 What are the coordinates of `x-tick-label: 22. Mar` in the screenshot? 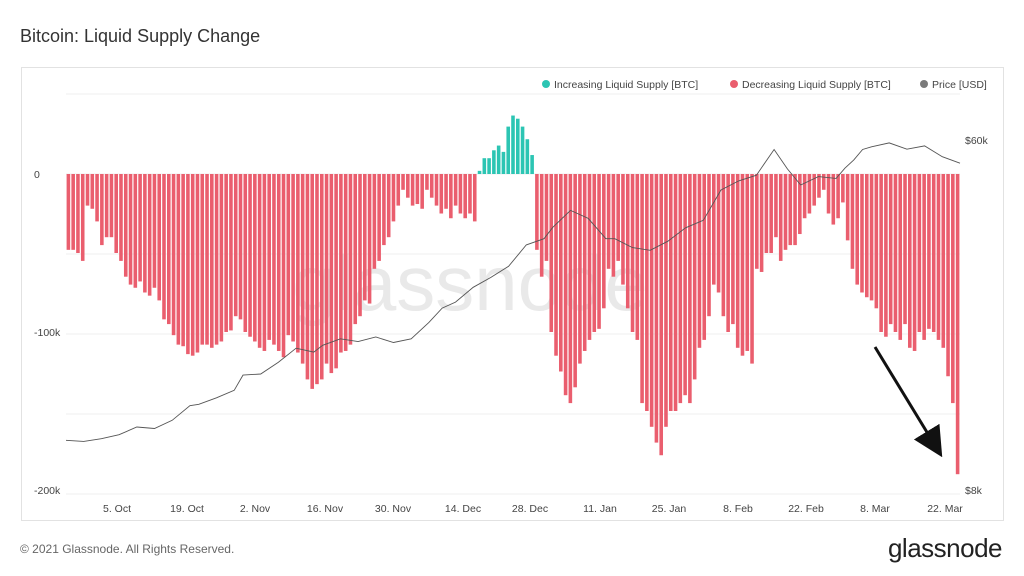 It's located at (945, 509).